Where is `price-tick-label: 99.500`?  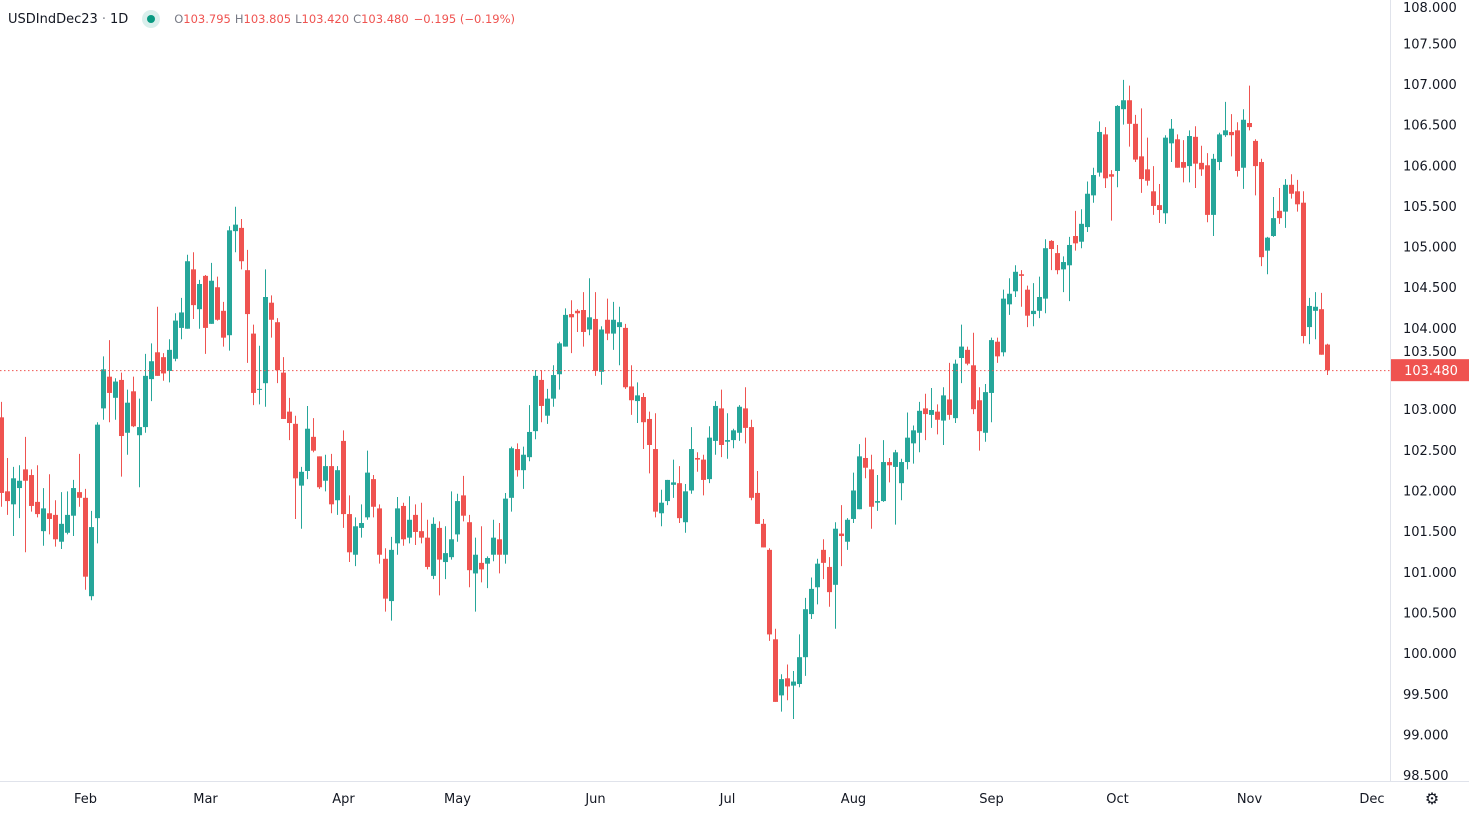
price-tick-label: 99.500 is located at coordinates (1426, 695).